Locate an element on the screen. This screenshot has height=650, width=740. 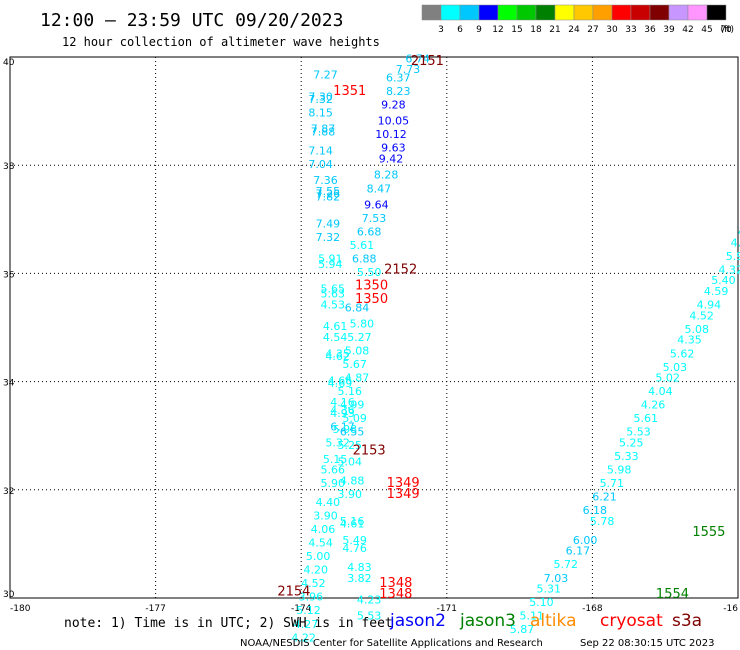
y-tick-label: 30 is located at coordinates (9, 595).